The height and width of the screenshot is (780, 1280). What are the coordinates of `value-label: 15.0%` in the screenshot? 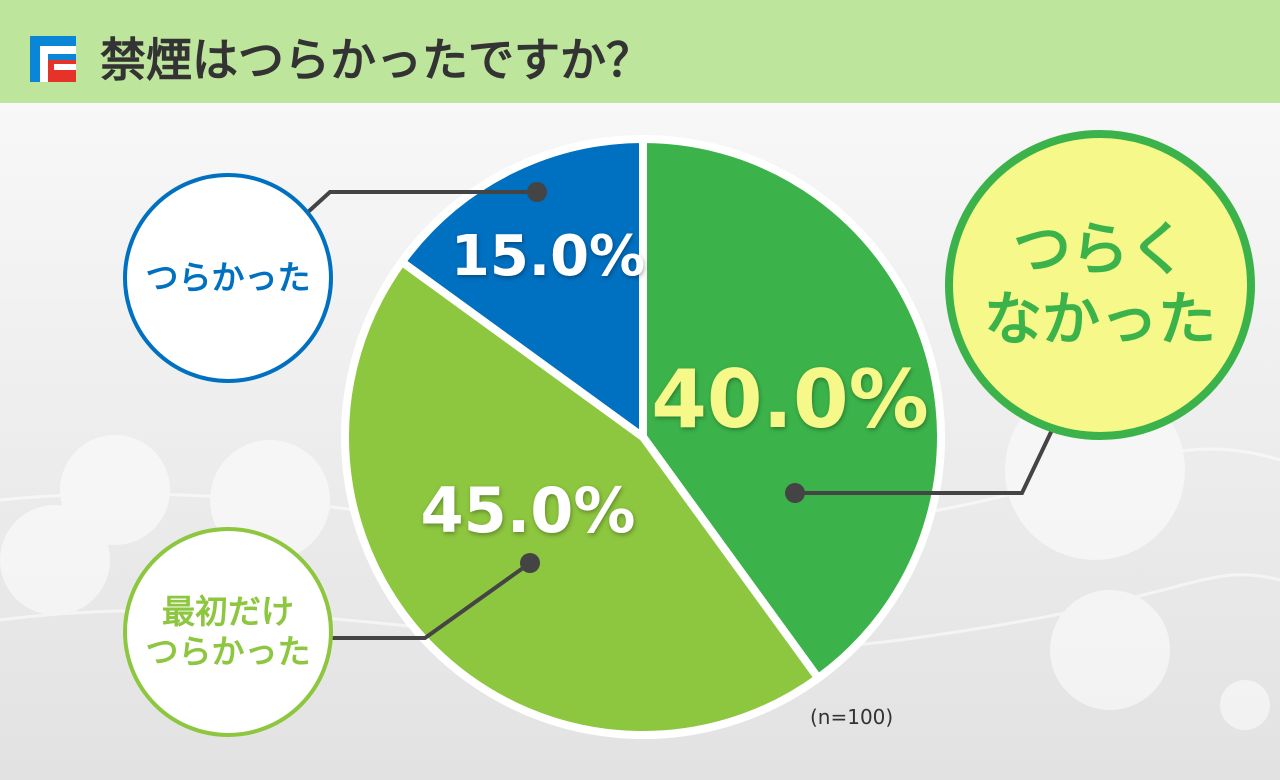 It's located at (548, 256).